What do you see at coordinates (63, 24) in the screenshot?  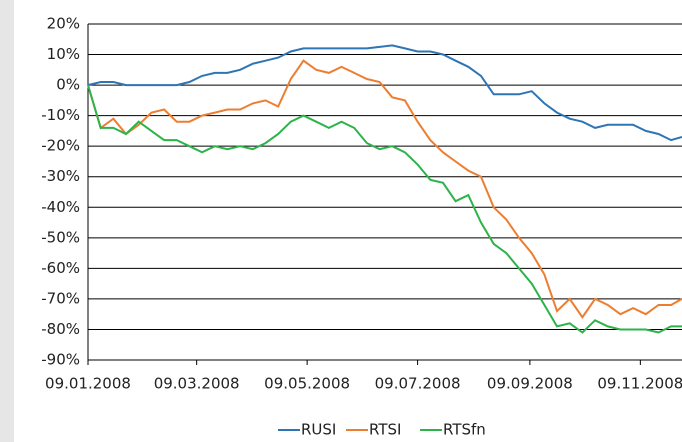 I see `y-tick-label: 20%` at bounding box center [63, 24].